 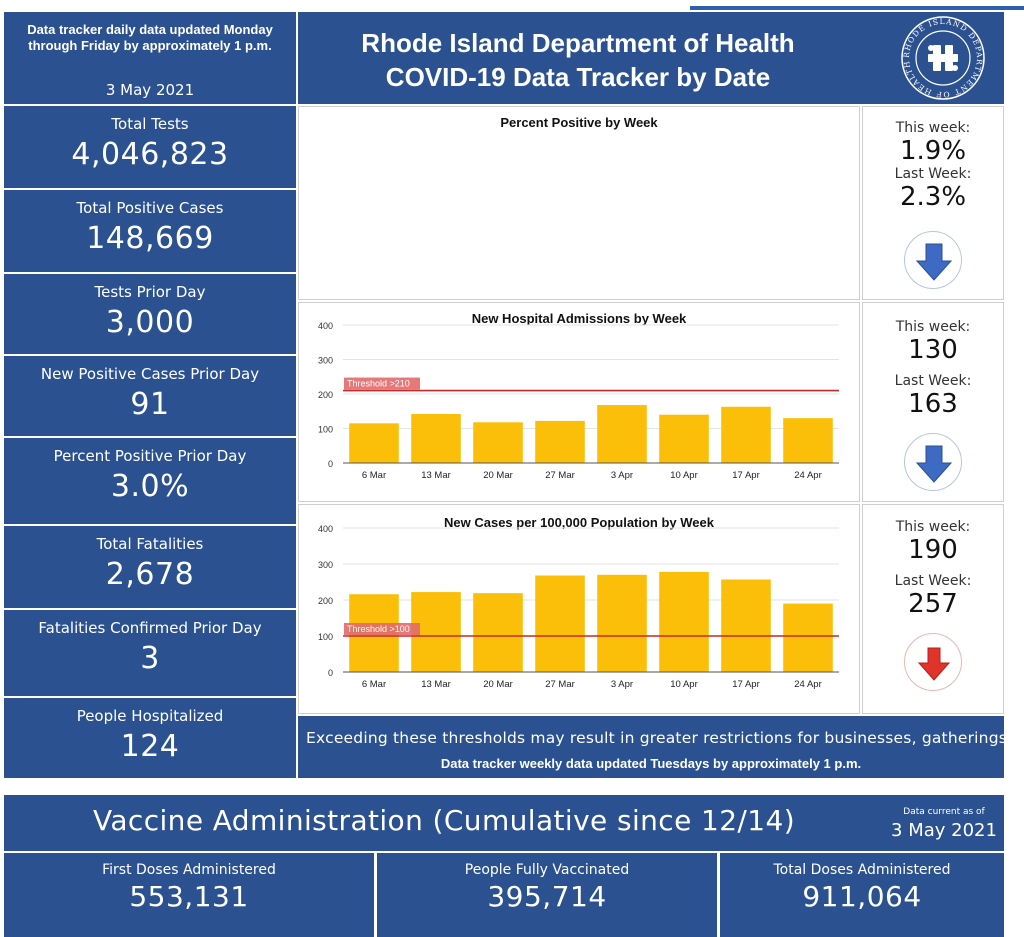 What do you see at coordinates (579, 522) in the screenshot?
I see `chart-title: New Cases per 100,000 Population by Week` at bounding box center [579, 522].